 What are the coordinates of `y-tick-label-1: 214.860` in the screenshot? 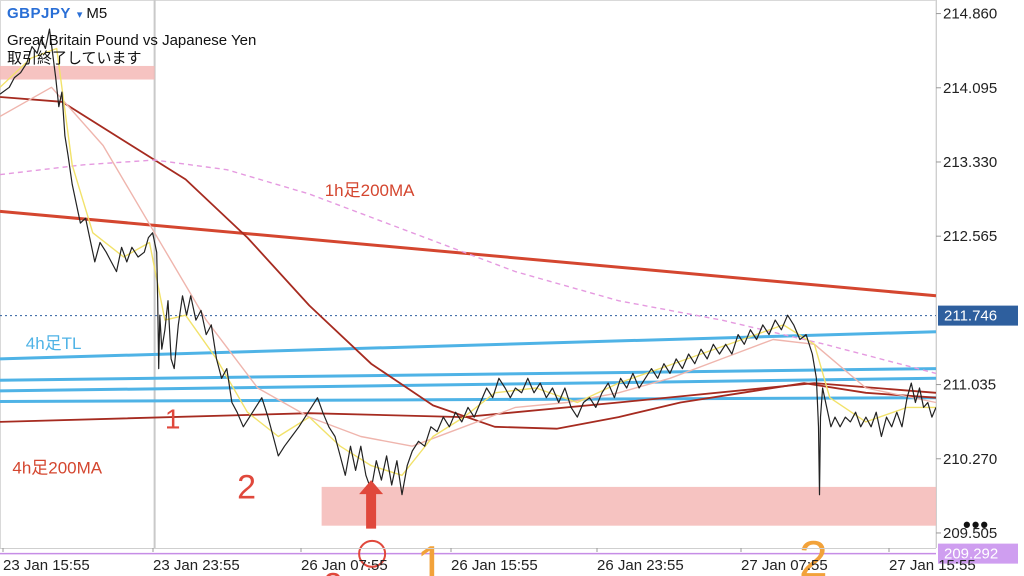 It's located at (970, 14).